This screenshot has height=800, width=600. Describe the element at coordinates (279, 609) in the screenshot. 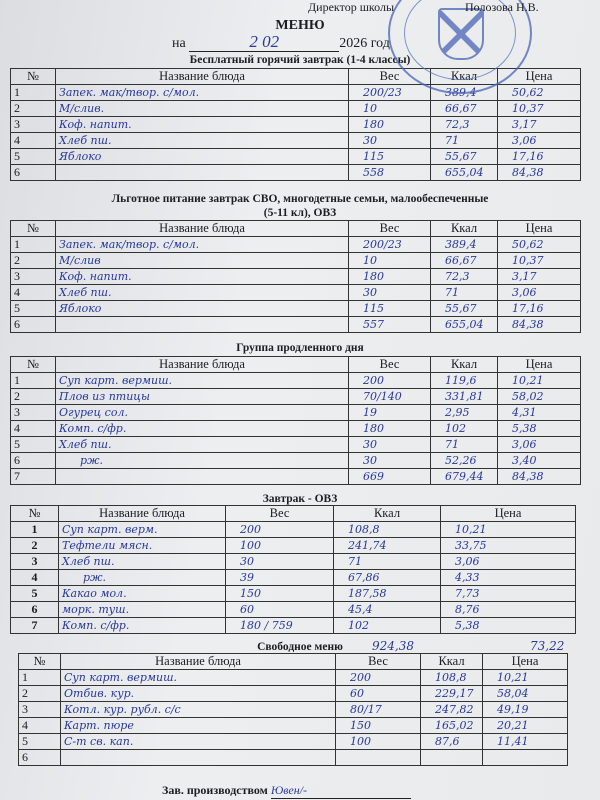

I see `weight: 60` at that location.